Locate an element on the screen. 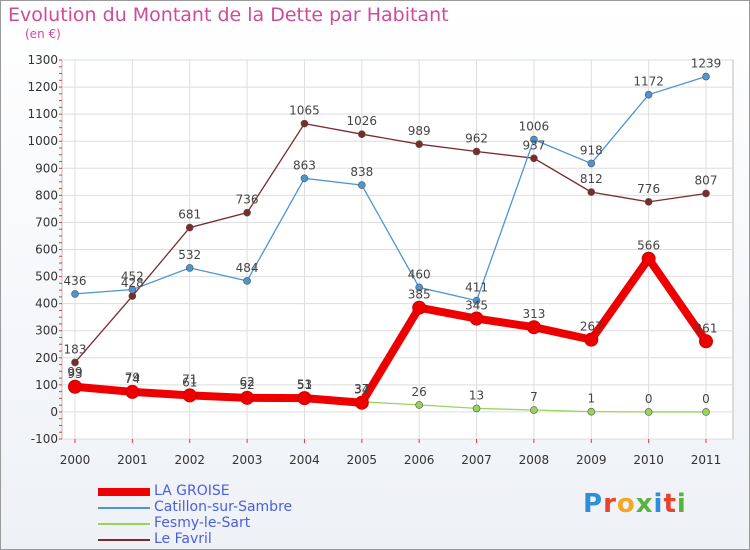 This screenshot has width=750, height=550. legend-label: LA GROISE is located at coordinates (192, 491).